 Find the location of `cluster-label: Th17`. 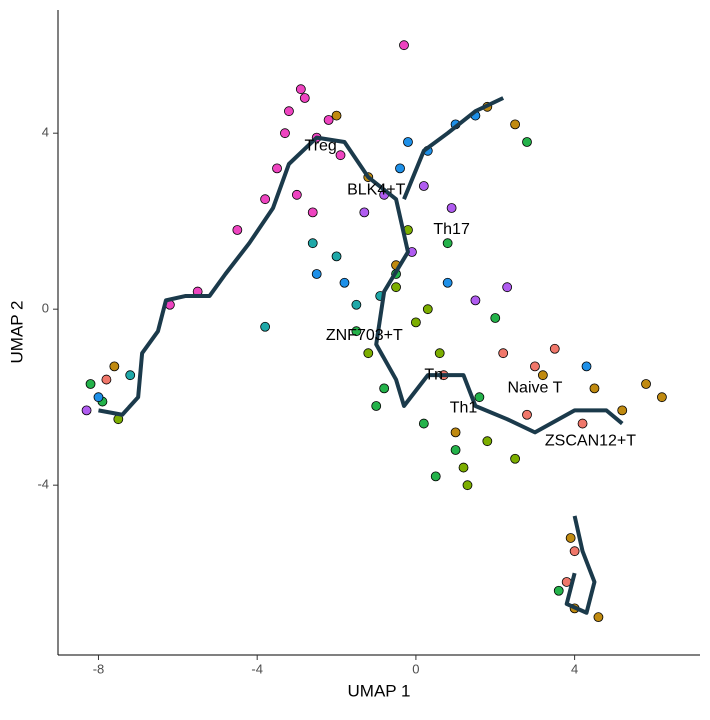

cluster-label: Th17 is located at coordinates (451, 229).